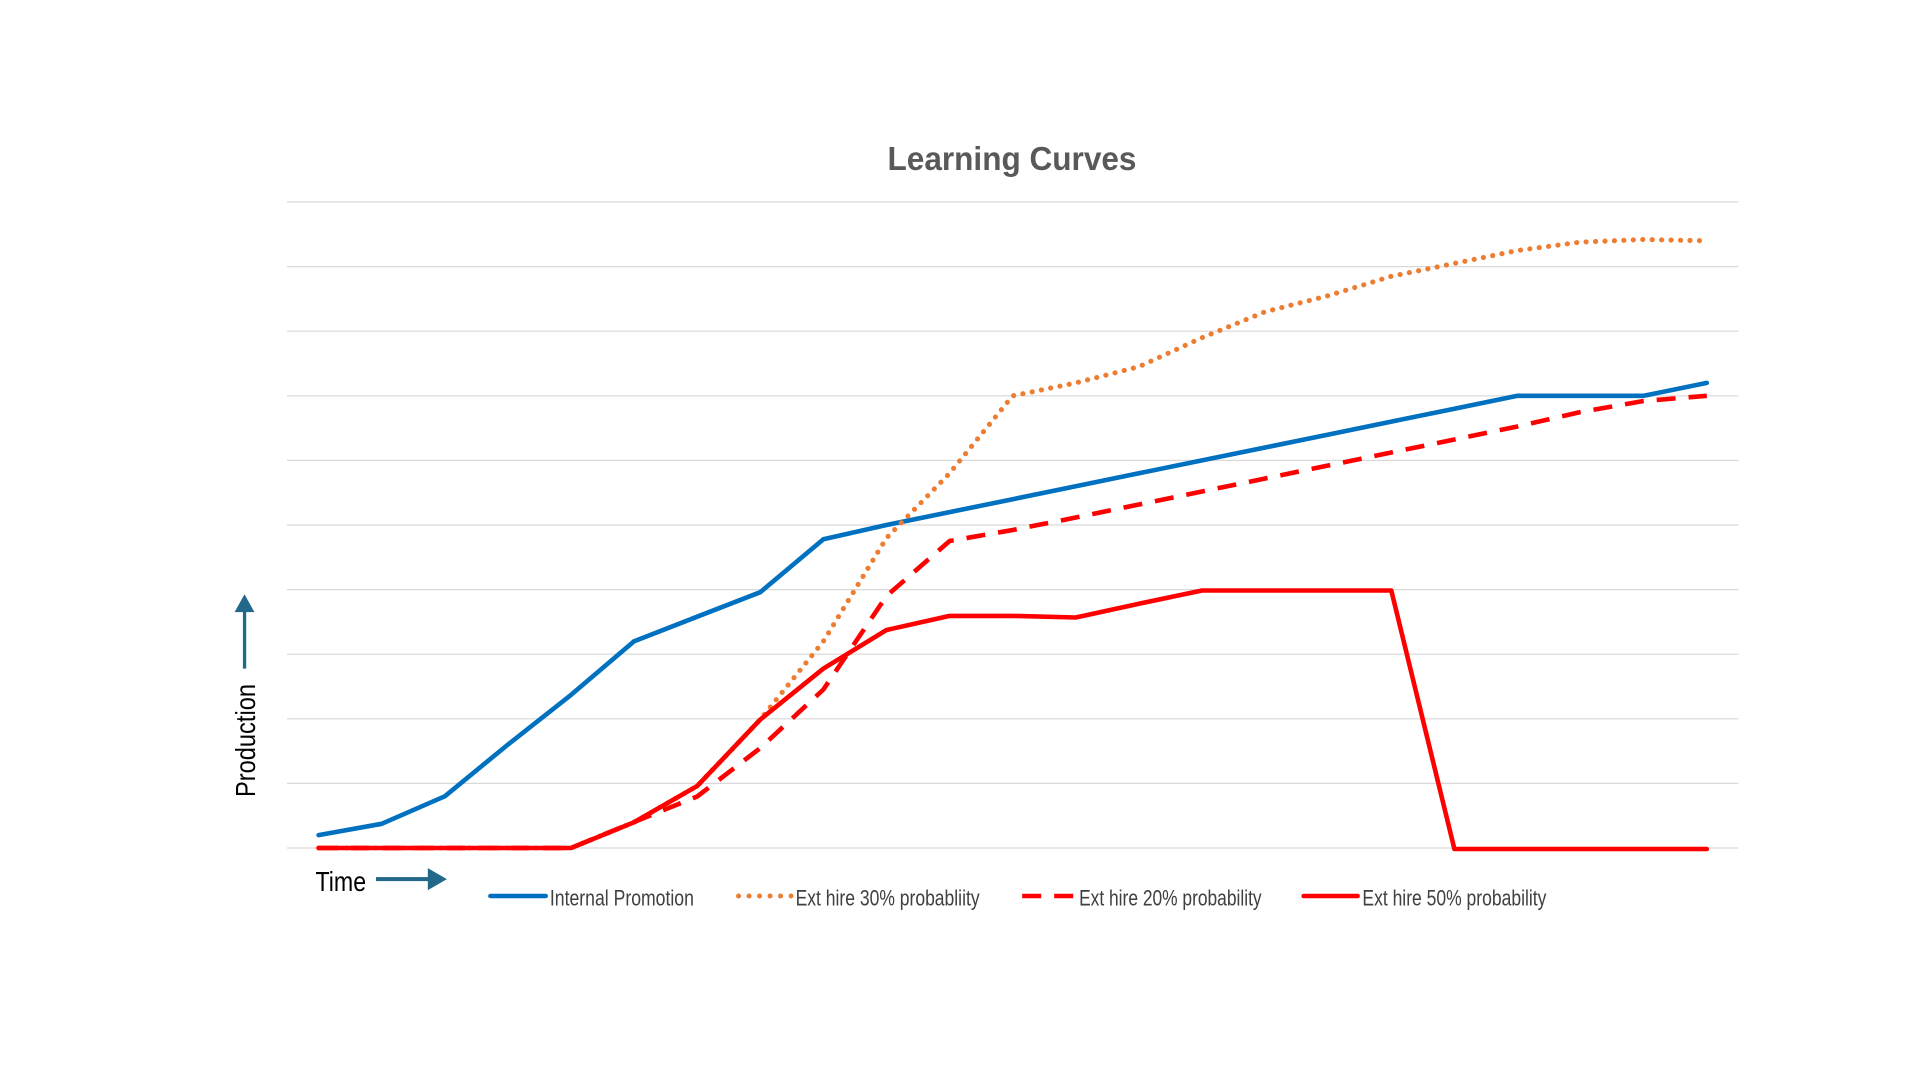 This screenshot has width=1920, height=1080. I want to click on svg-text: Time, so click(341, 881).